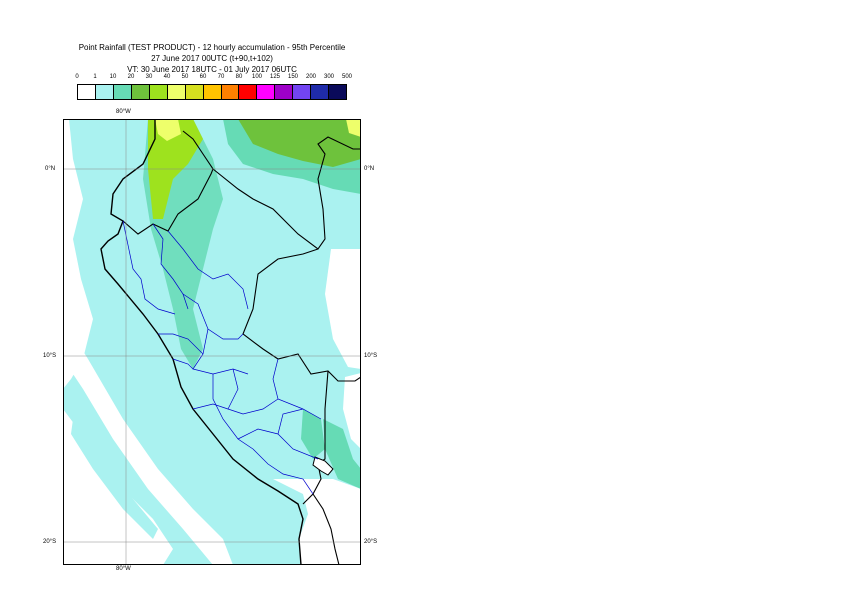 The width and height of the screenshot is (842, 596). I want to click on legend-label: 150, so click(293, 77).